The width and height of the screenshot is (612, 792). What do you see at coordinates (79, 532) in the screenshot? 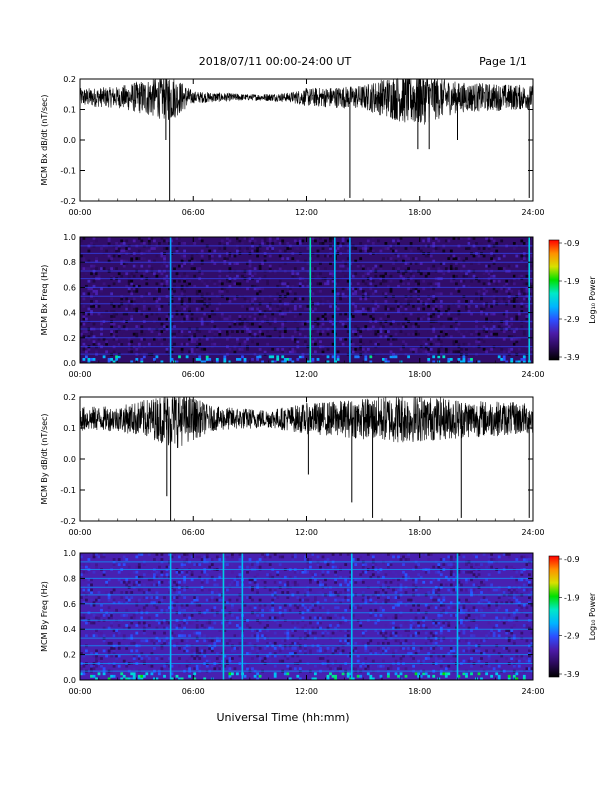
I see `x-tick-label: 00:00` at bounding box center [79, 532].